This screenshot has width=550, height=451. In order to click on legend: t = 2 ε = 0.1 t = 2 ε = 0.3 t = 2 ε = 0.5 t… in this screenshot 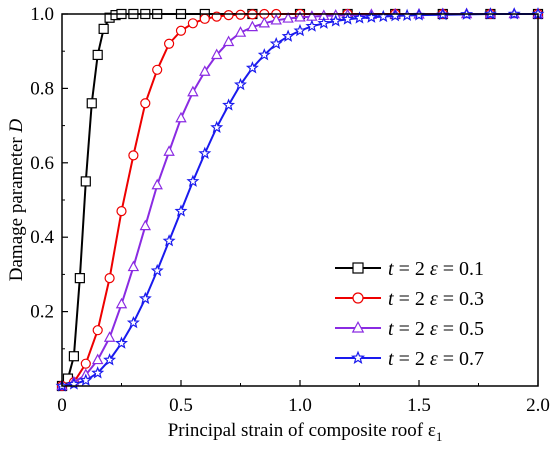, I will do `click(409, 314)`.